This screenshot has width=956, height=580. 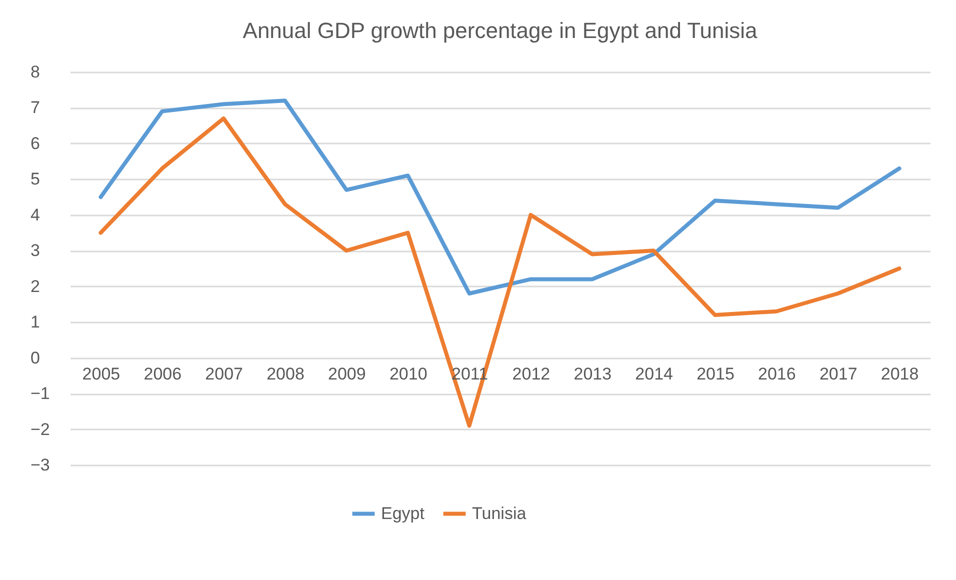 I want to click on legend-label: Egypt, so click(x=403, y=513).